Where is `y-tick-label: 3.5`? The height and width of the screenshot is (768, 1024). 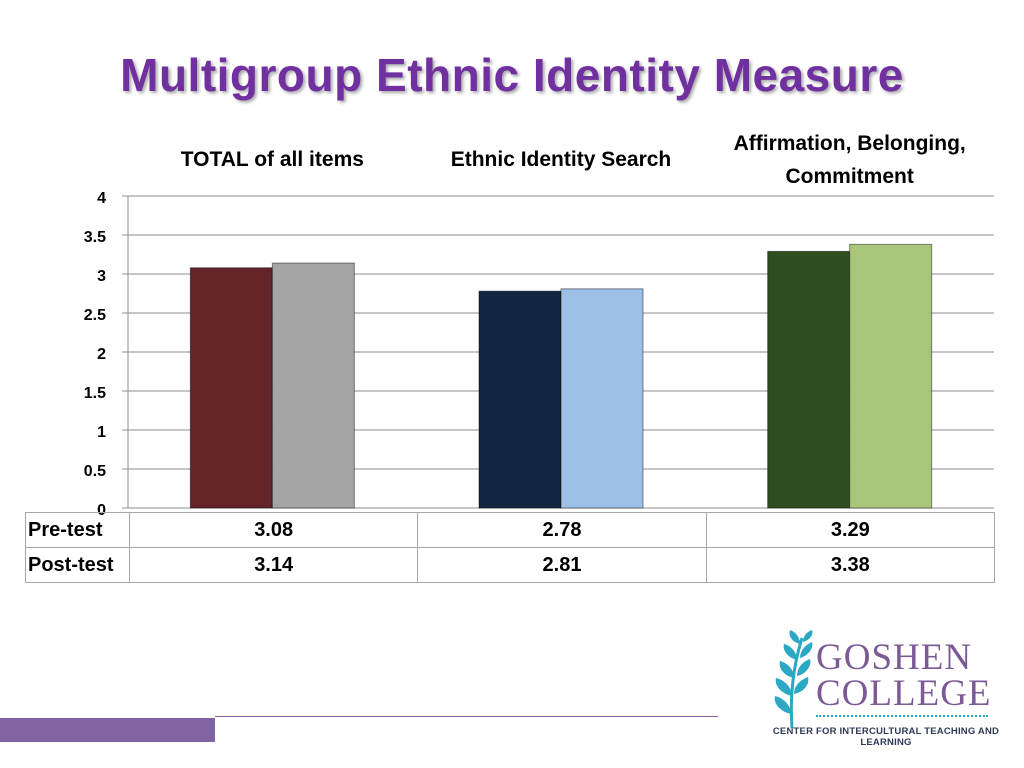
y-tick-label: 3.5 is located at coordinates (95, 237).